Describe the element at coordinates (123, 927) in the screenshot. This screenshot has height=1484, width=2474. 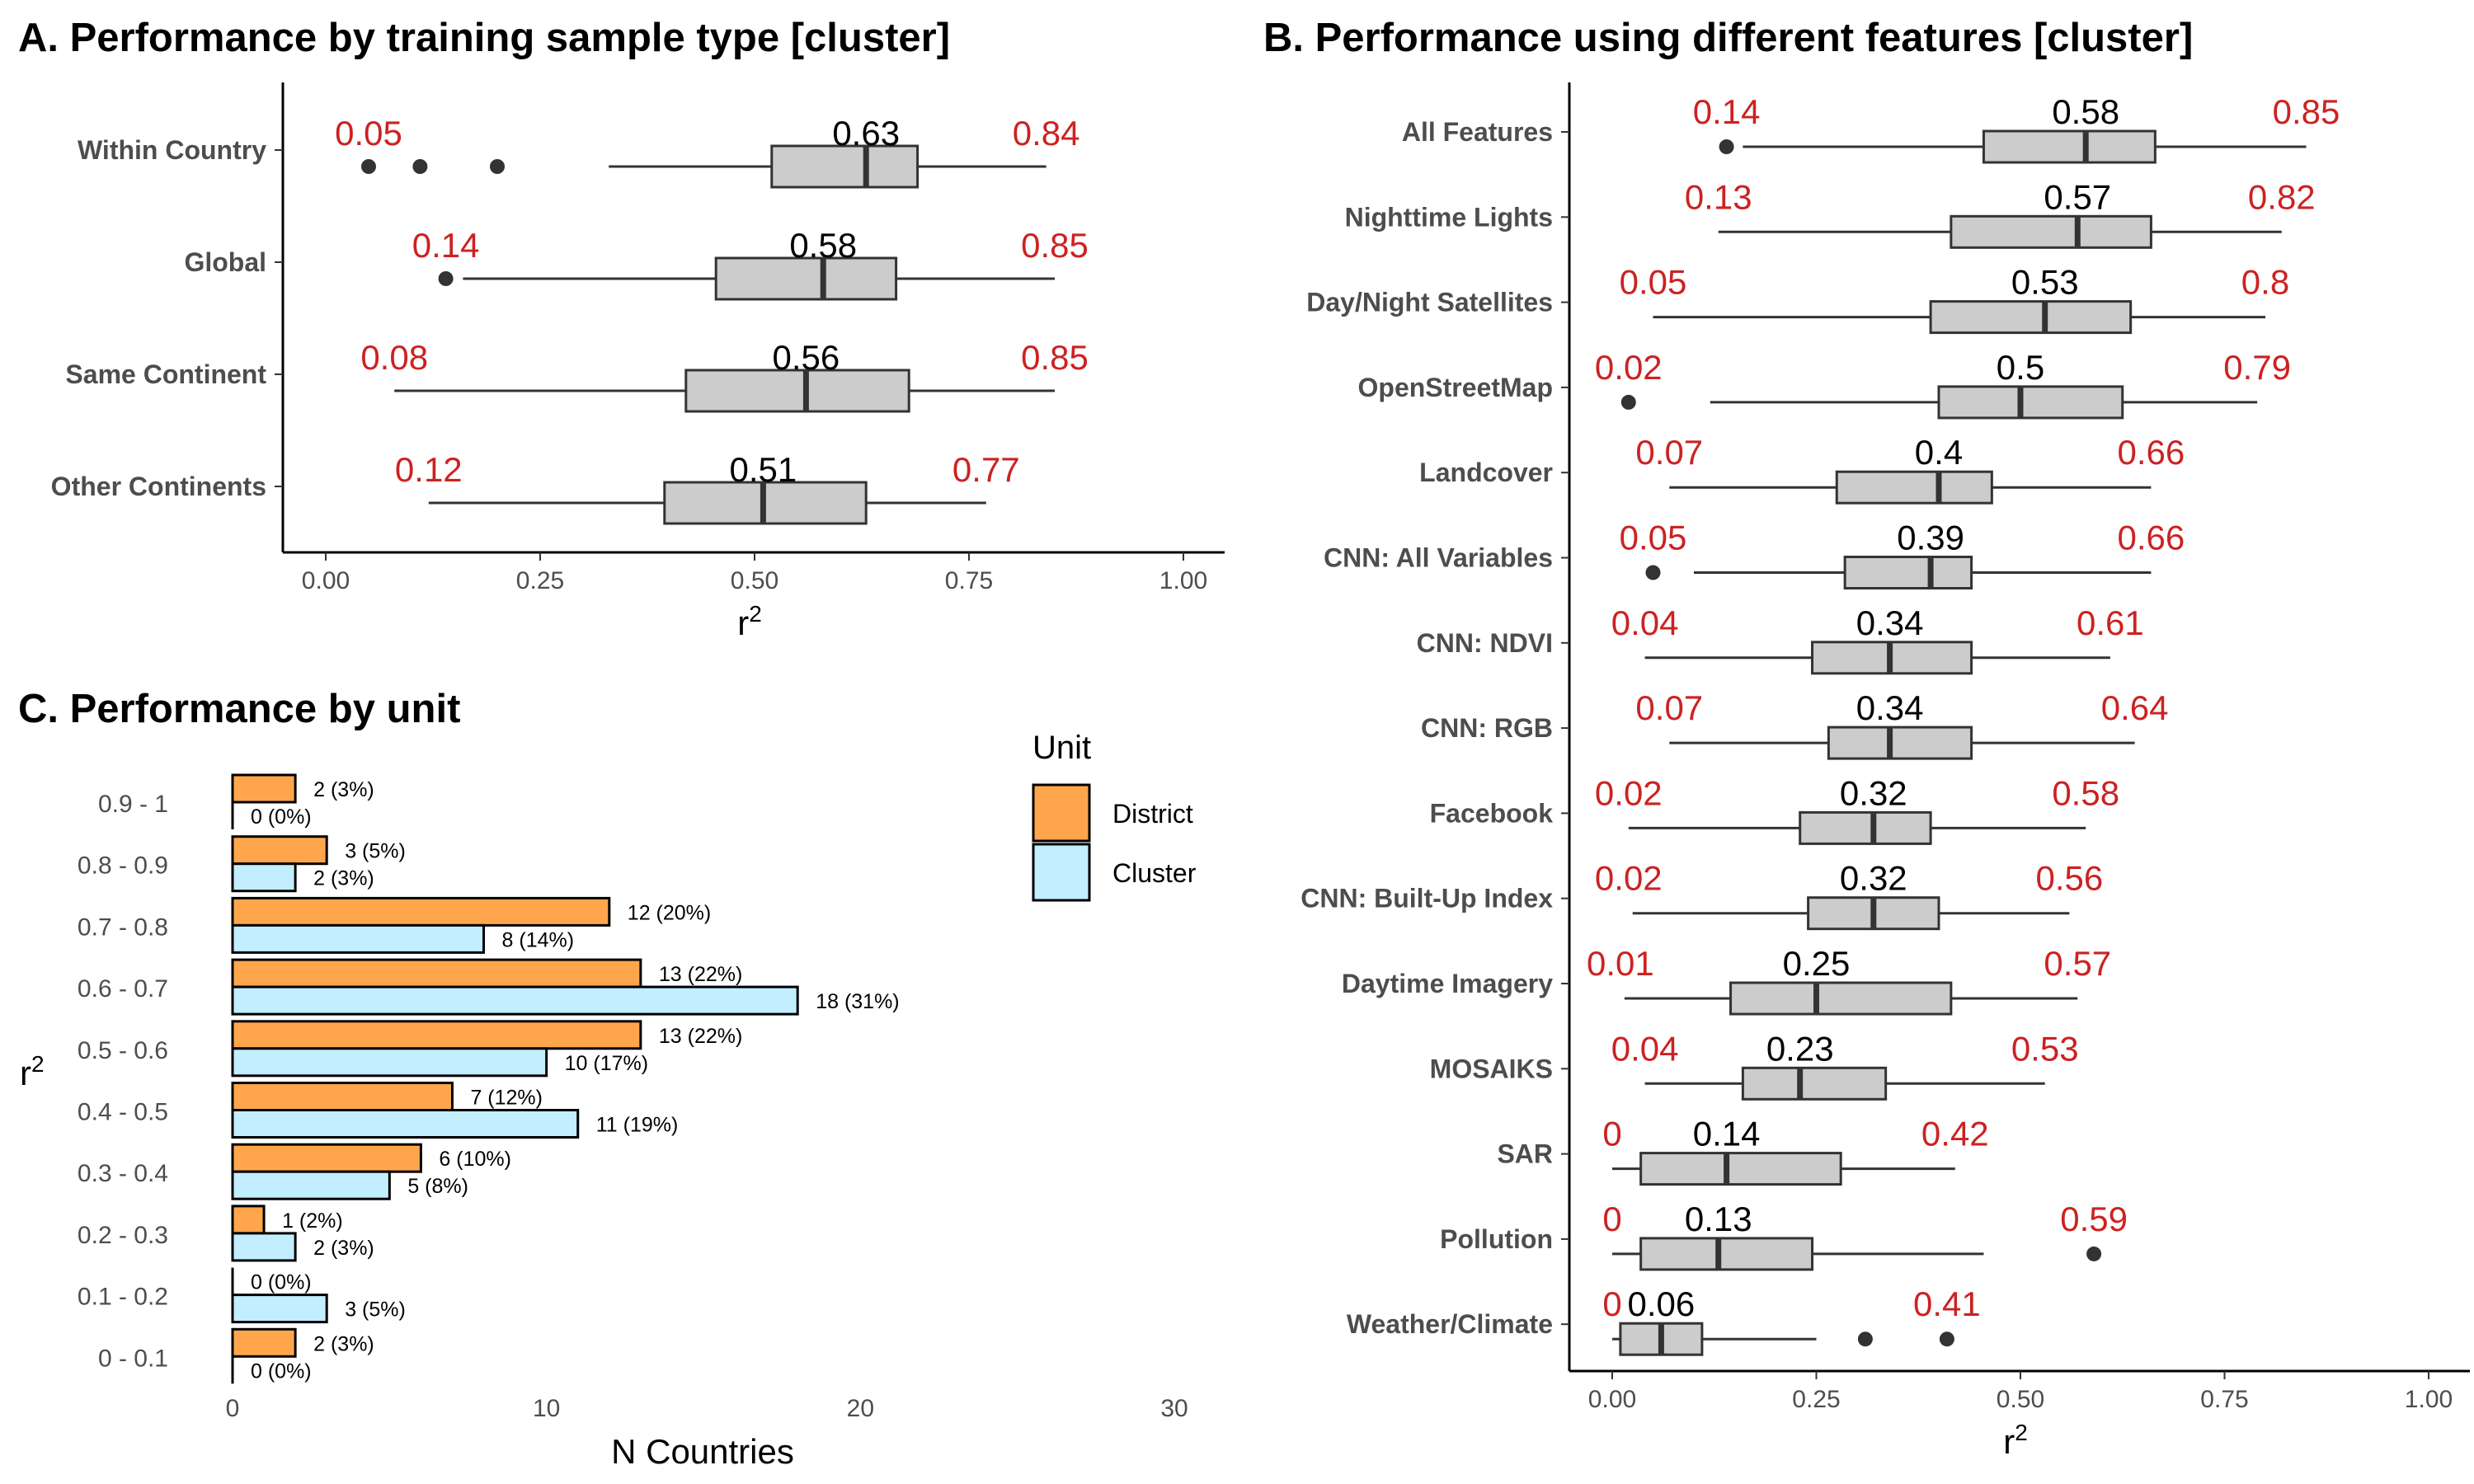
I see `y-tick-label: 0.7 - 0.8` at that location.